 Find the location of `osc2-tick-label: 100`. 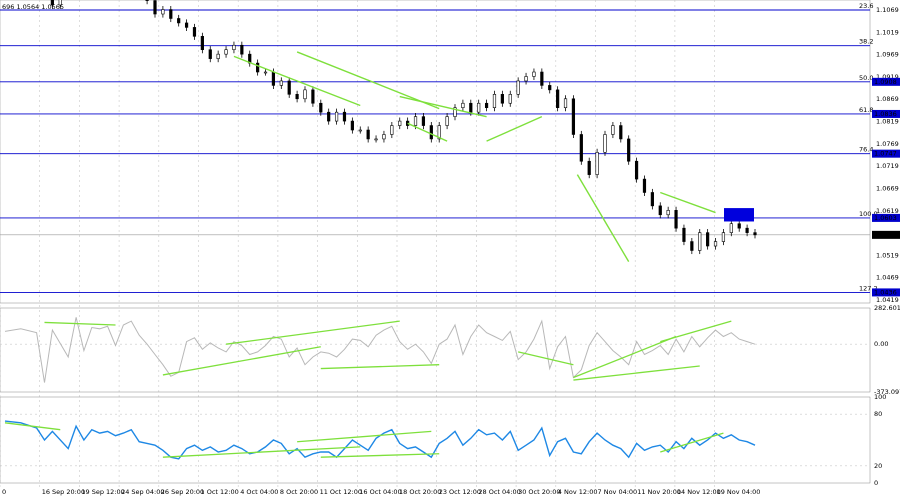

osc2-tick-label: 100 is located at coordinates (880, 397).